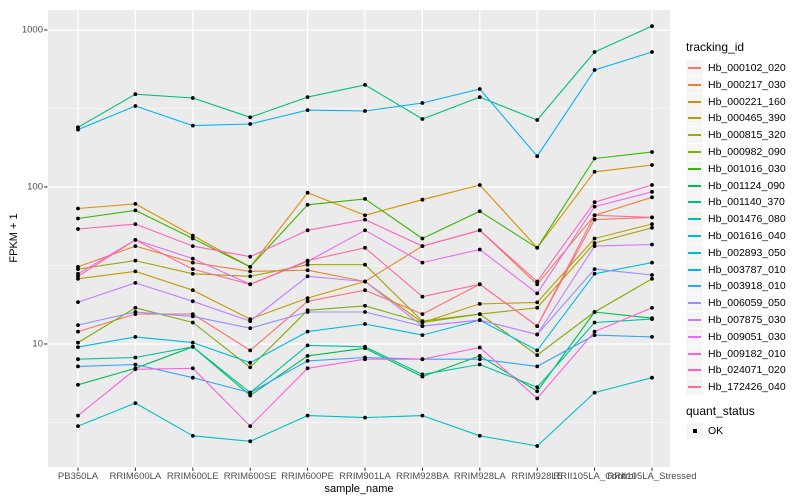 The image size is (800, 500). I want to click on legend-item-Hb_007875_030: Hb_007875_030, so click(736, 320).